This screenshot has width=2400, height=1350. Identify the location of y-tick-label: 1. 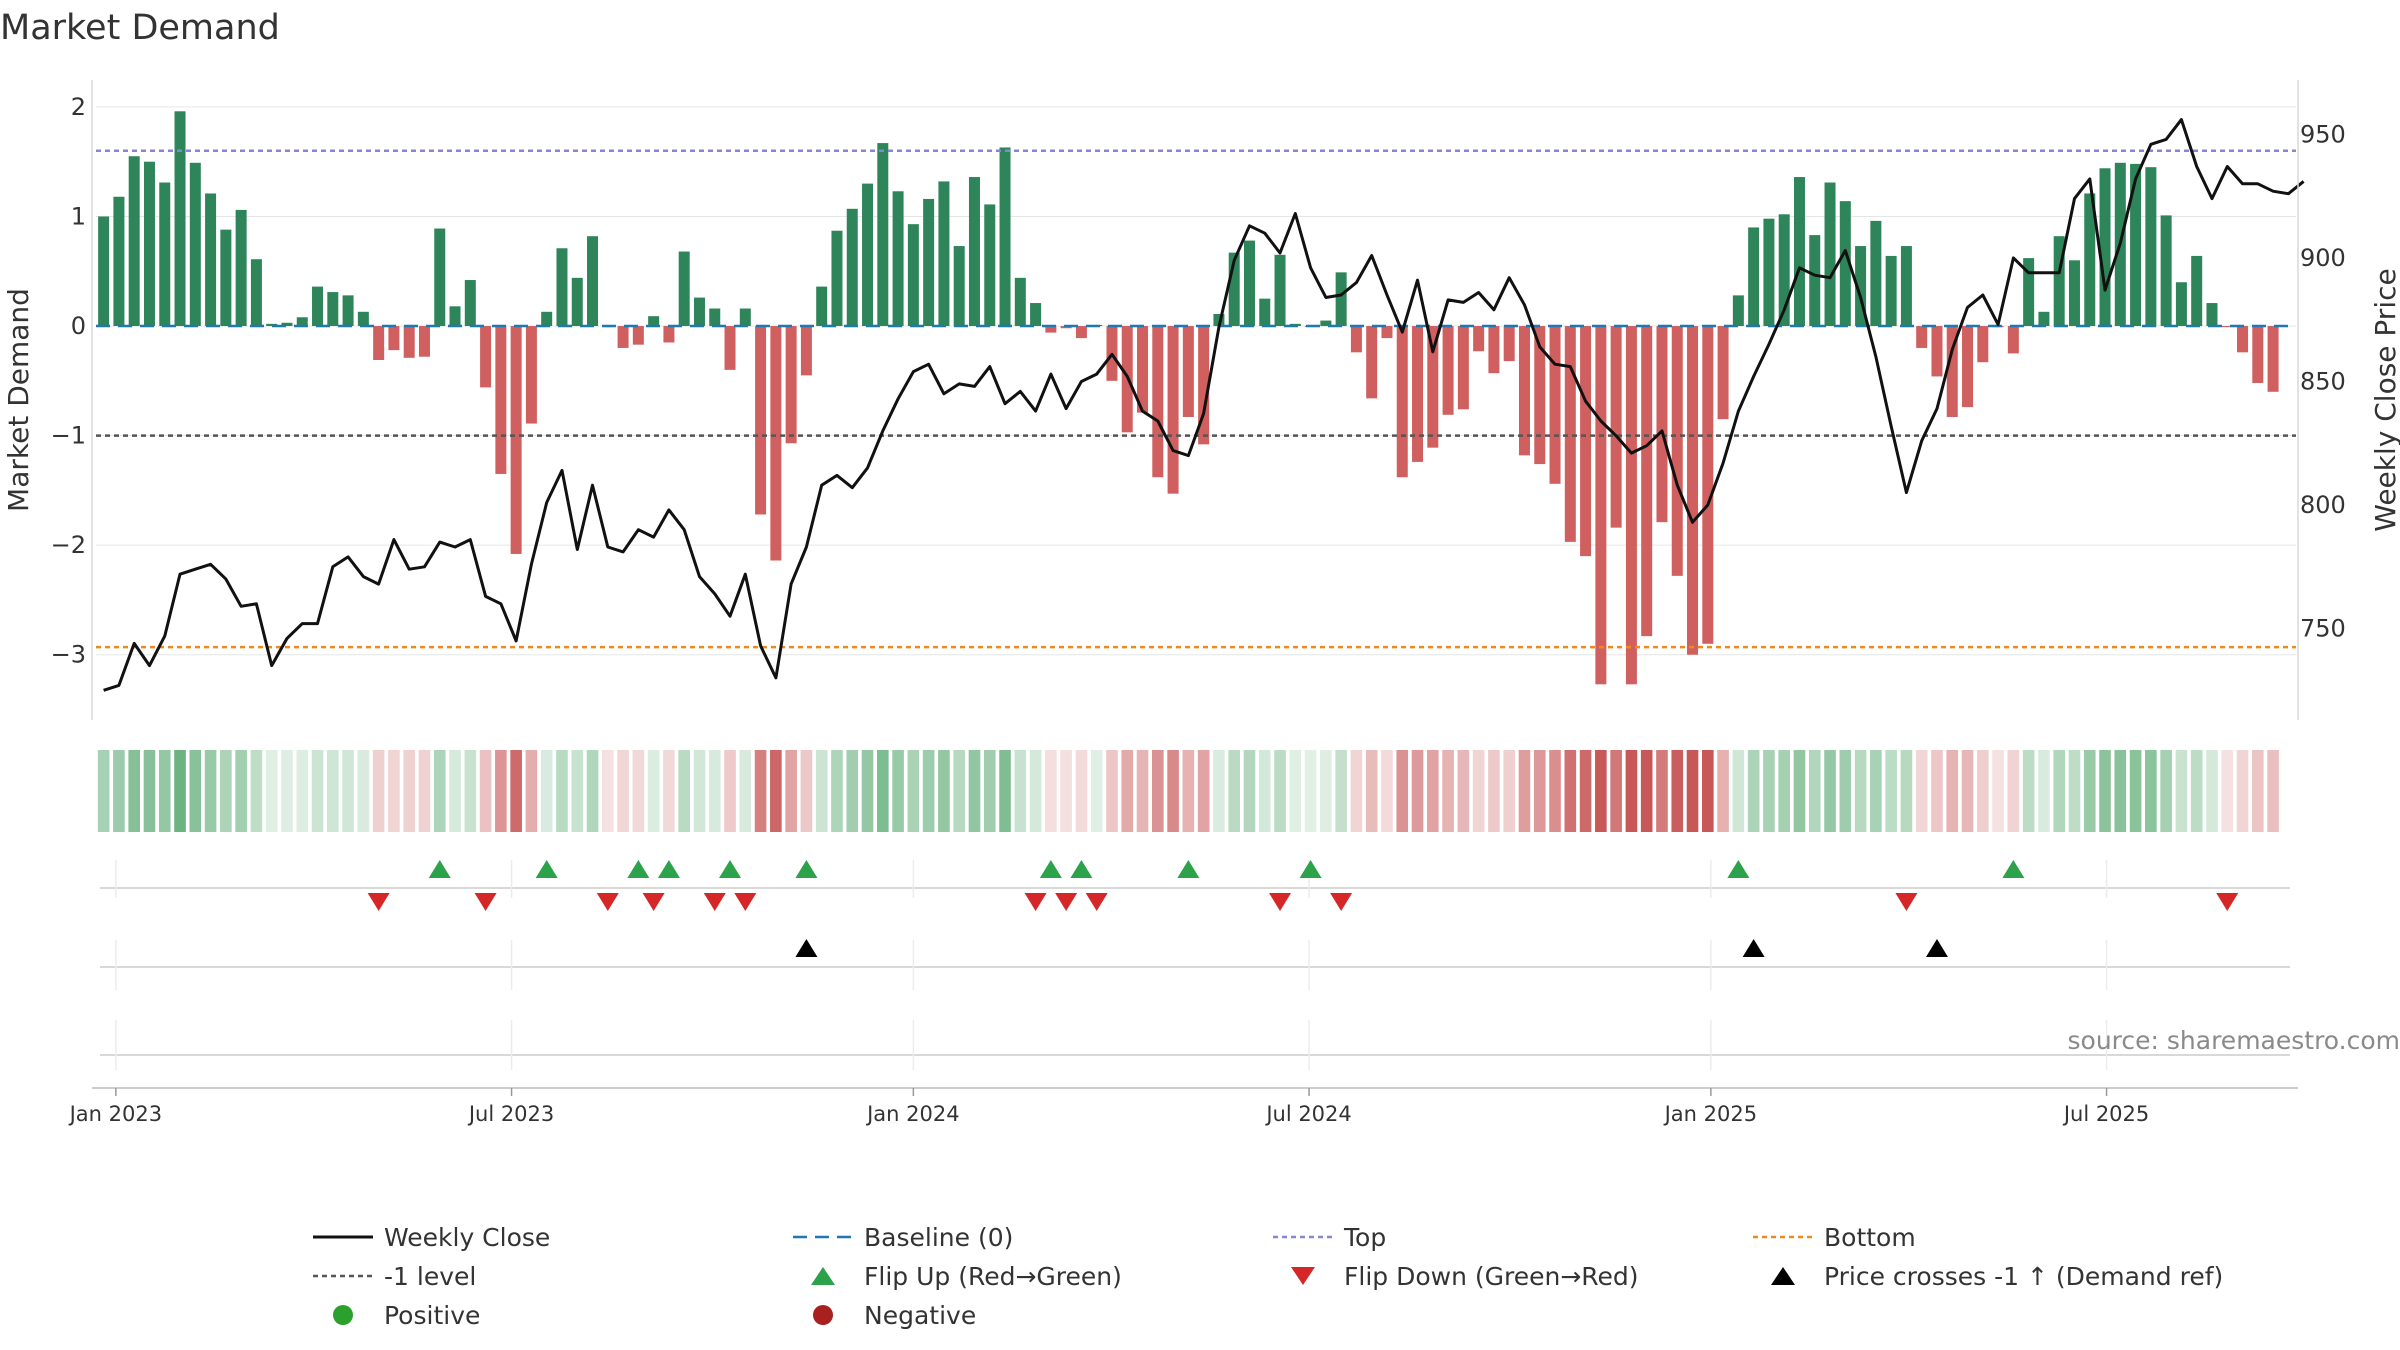
(78, 216).